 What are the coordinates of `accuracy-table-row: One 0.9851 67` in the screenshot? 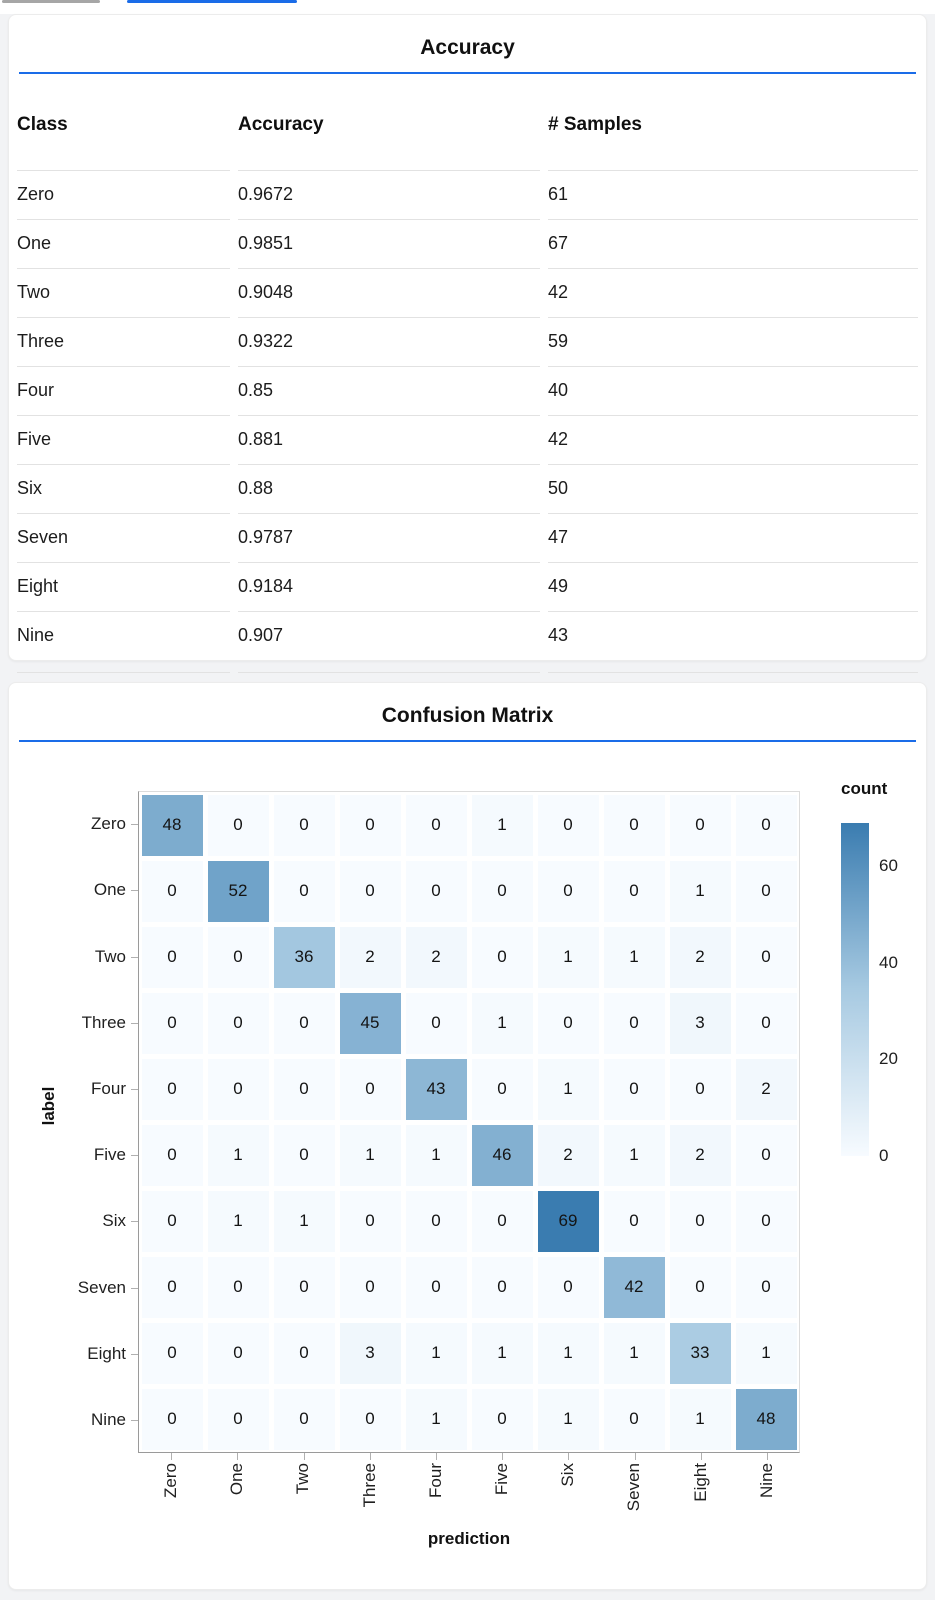 It's located at (467, 243).